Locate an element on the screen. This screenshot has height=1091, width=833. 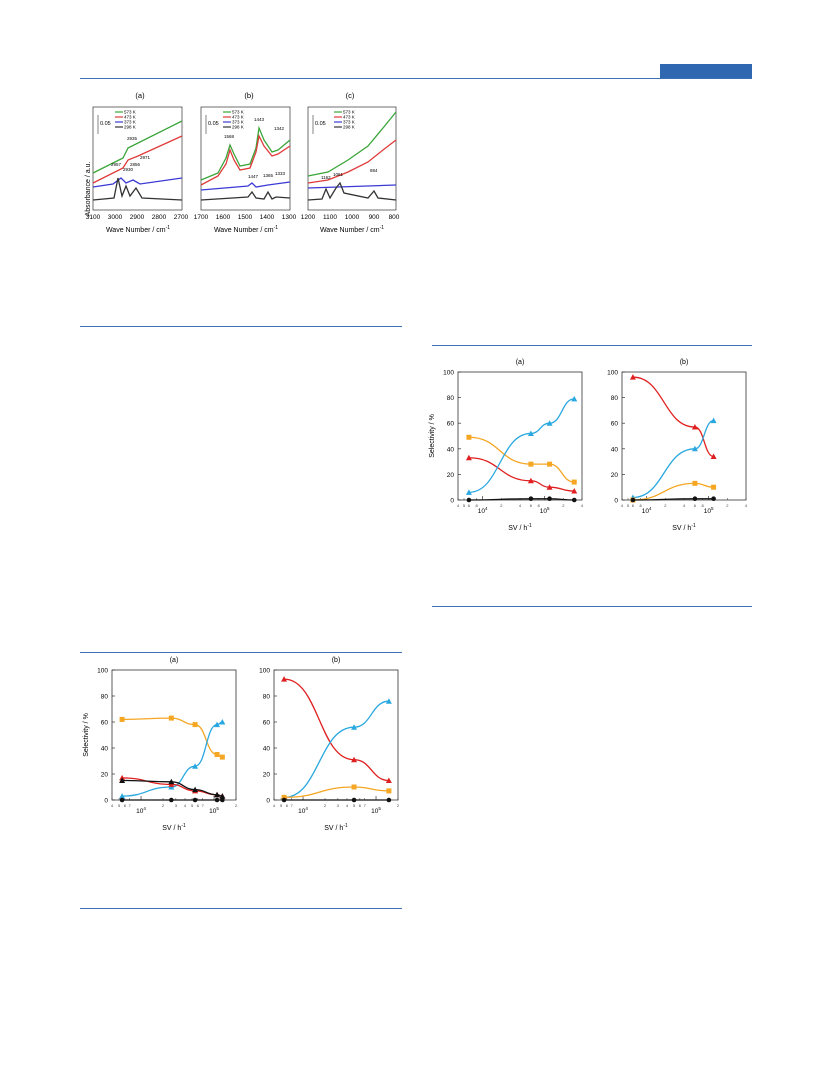
ir-a-tick-5: 2700 is located at coordinates (181, 217).